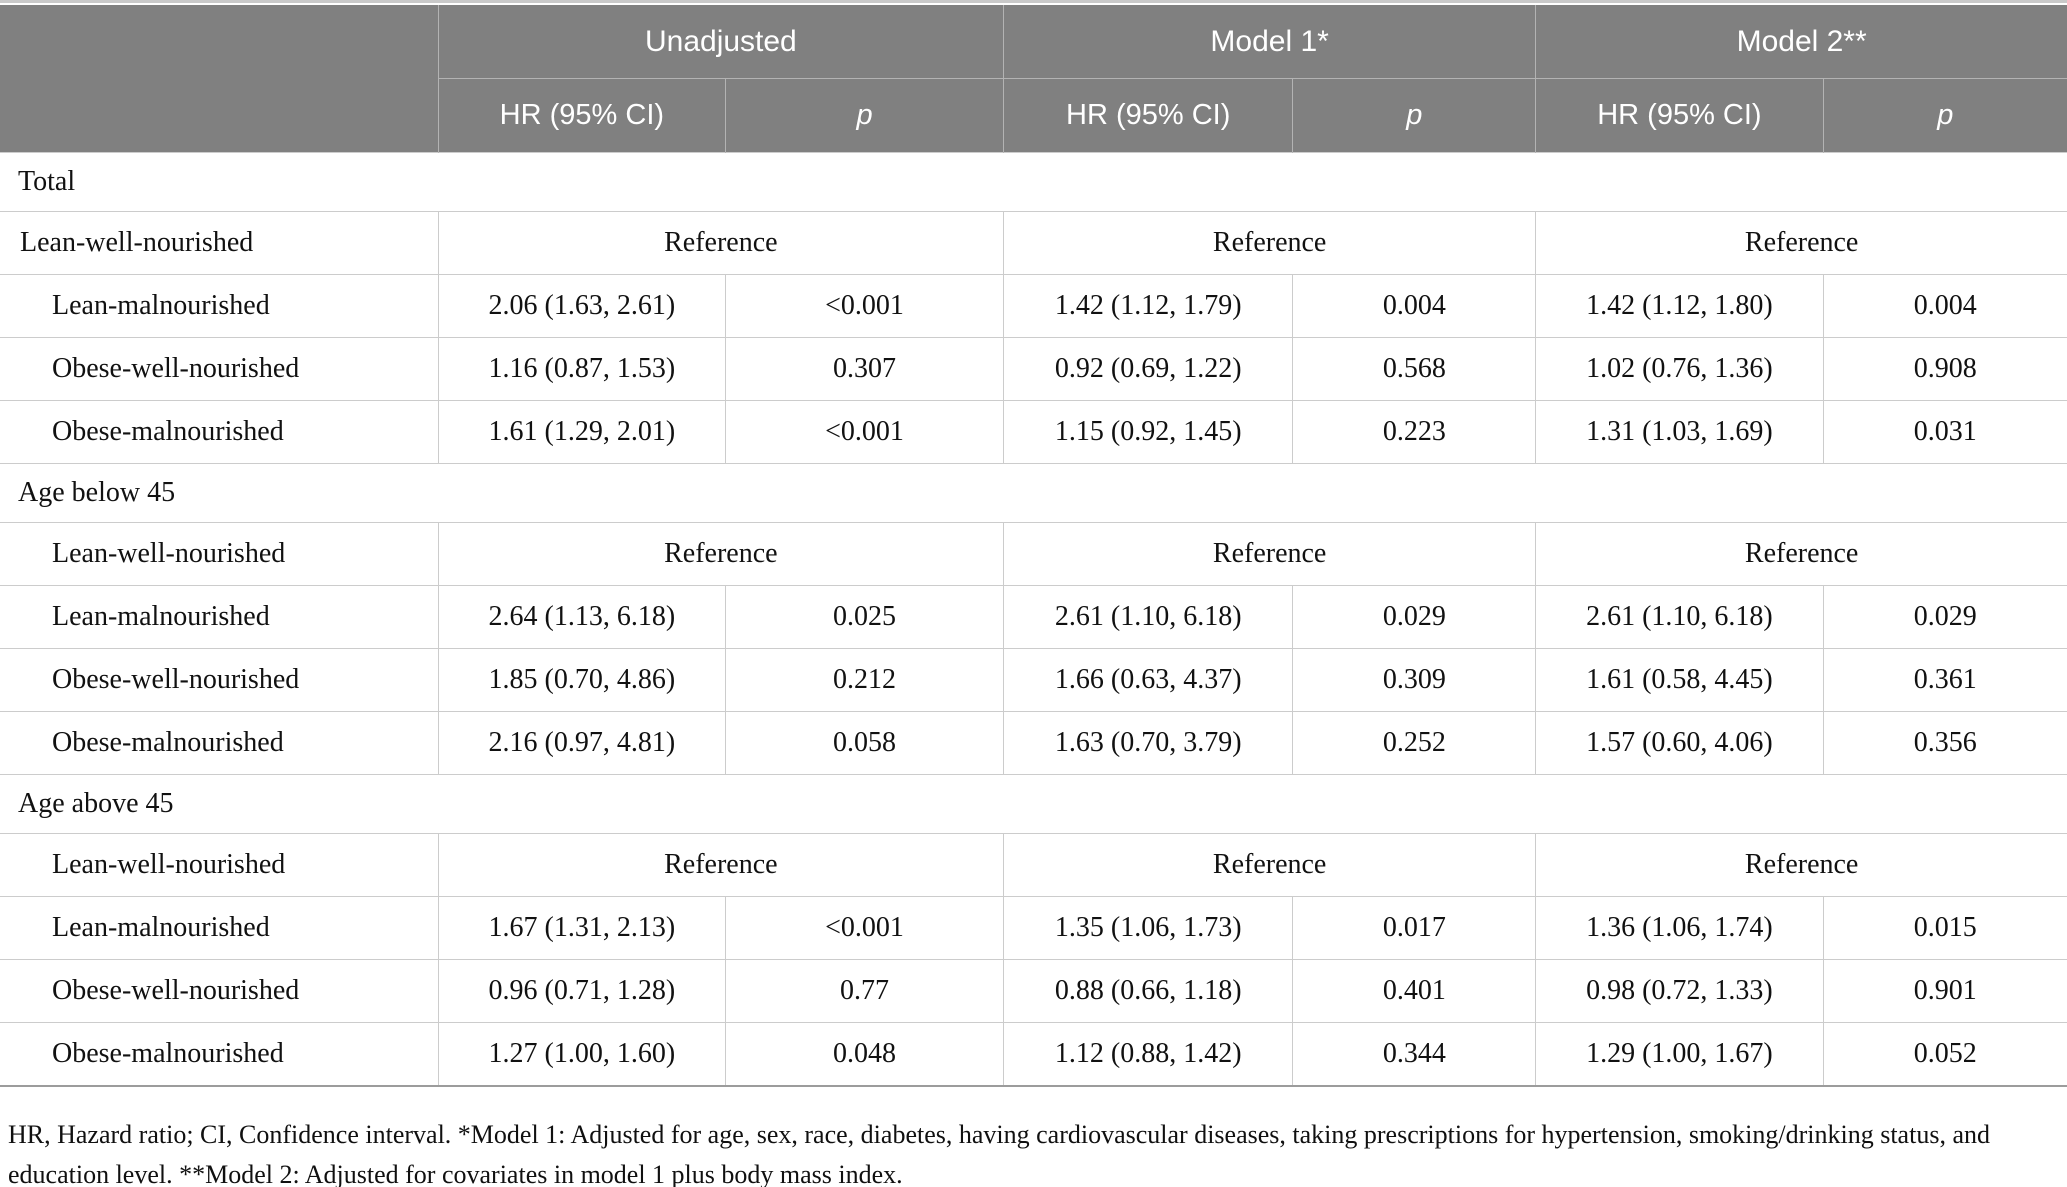  I want to click on hr-cell: 1.63 (0.70, 3.79), so click(1148, 743).